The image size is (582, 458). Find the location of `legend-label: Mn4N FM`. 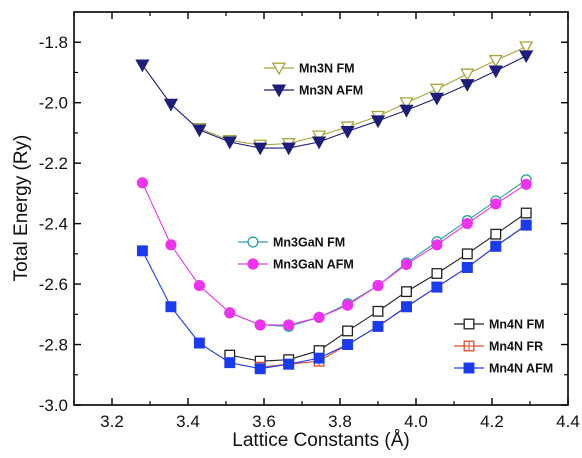

legend-label: Mn4N FM is located at coordinates (517, 325).